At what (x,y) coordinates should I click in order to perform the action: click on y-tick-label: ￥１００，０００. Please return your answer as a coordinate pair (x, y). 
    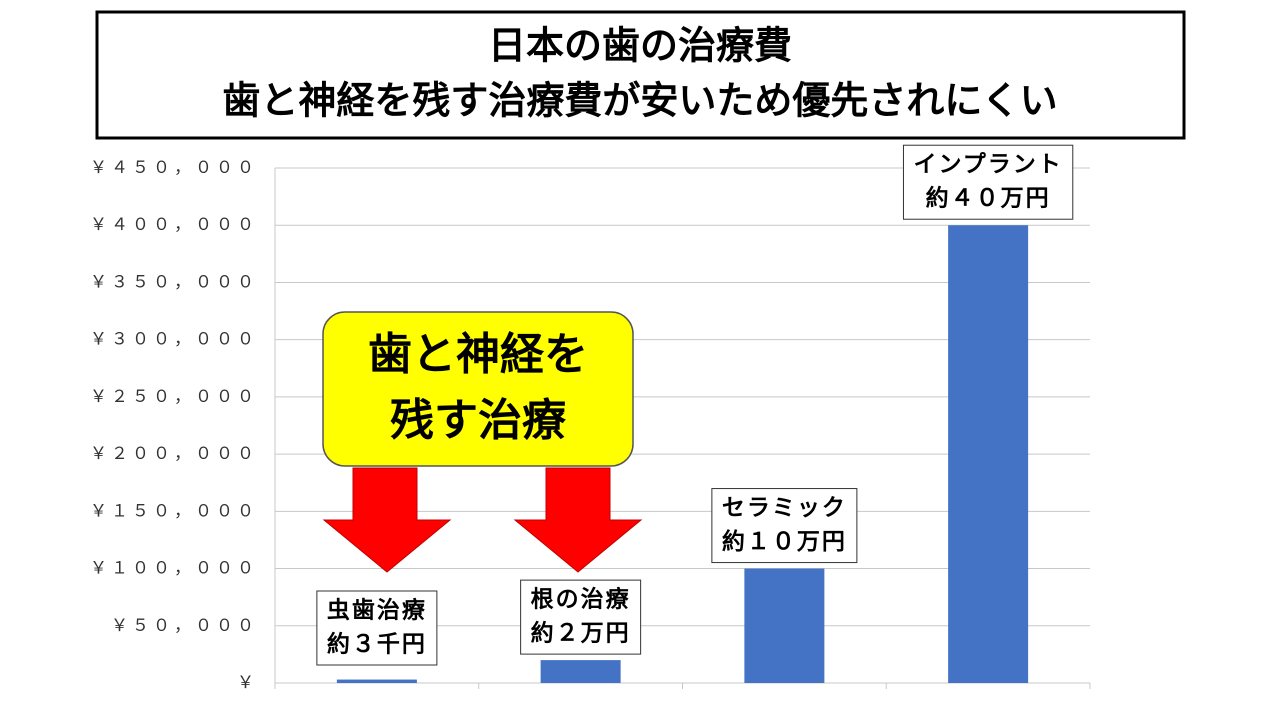
    Looking at the image, I should click on (174, 569).